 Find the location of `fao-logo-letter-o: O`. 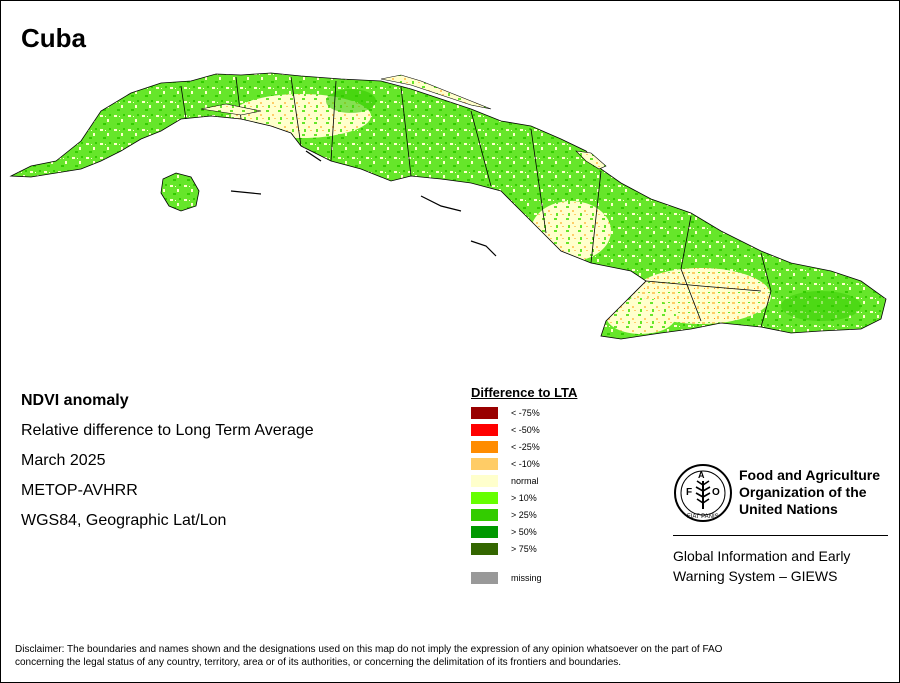

fao-logo-letter-o: O is located at coordinates (716, 492).